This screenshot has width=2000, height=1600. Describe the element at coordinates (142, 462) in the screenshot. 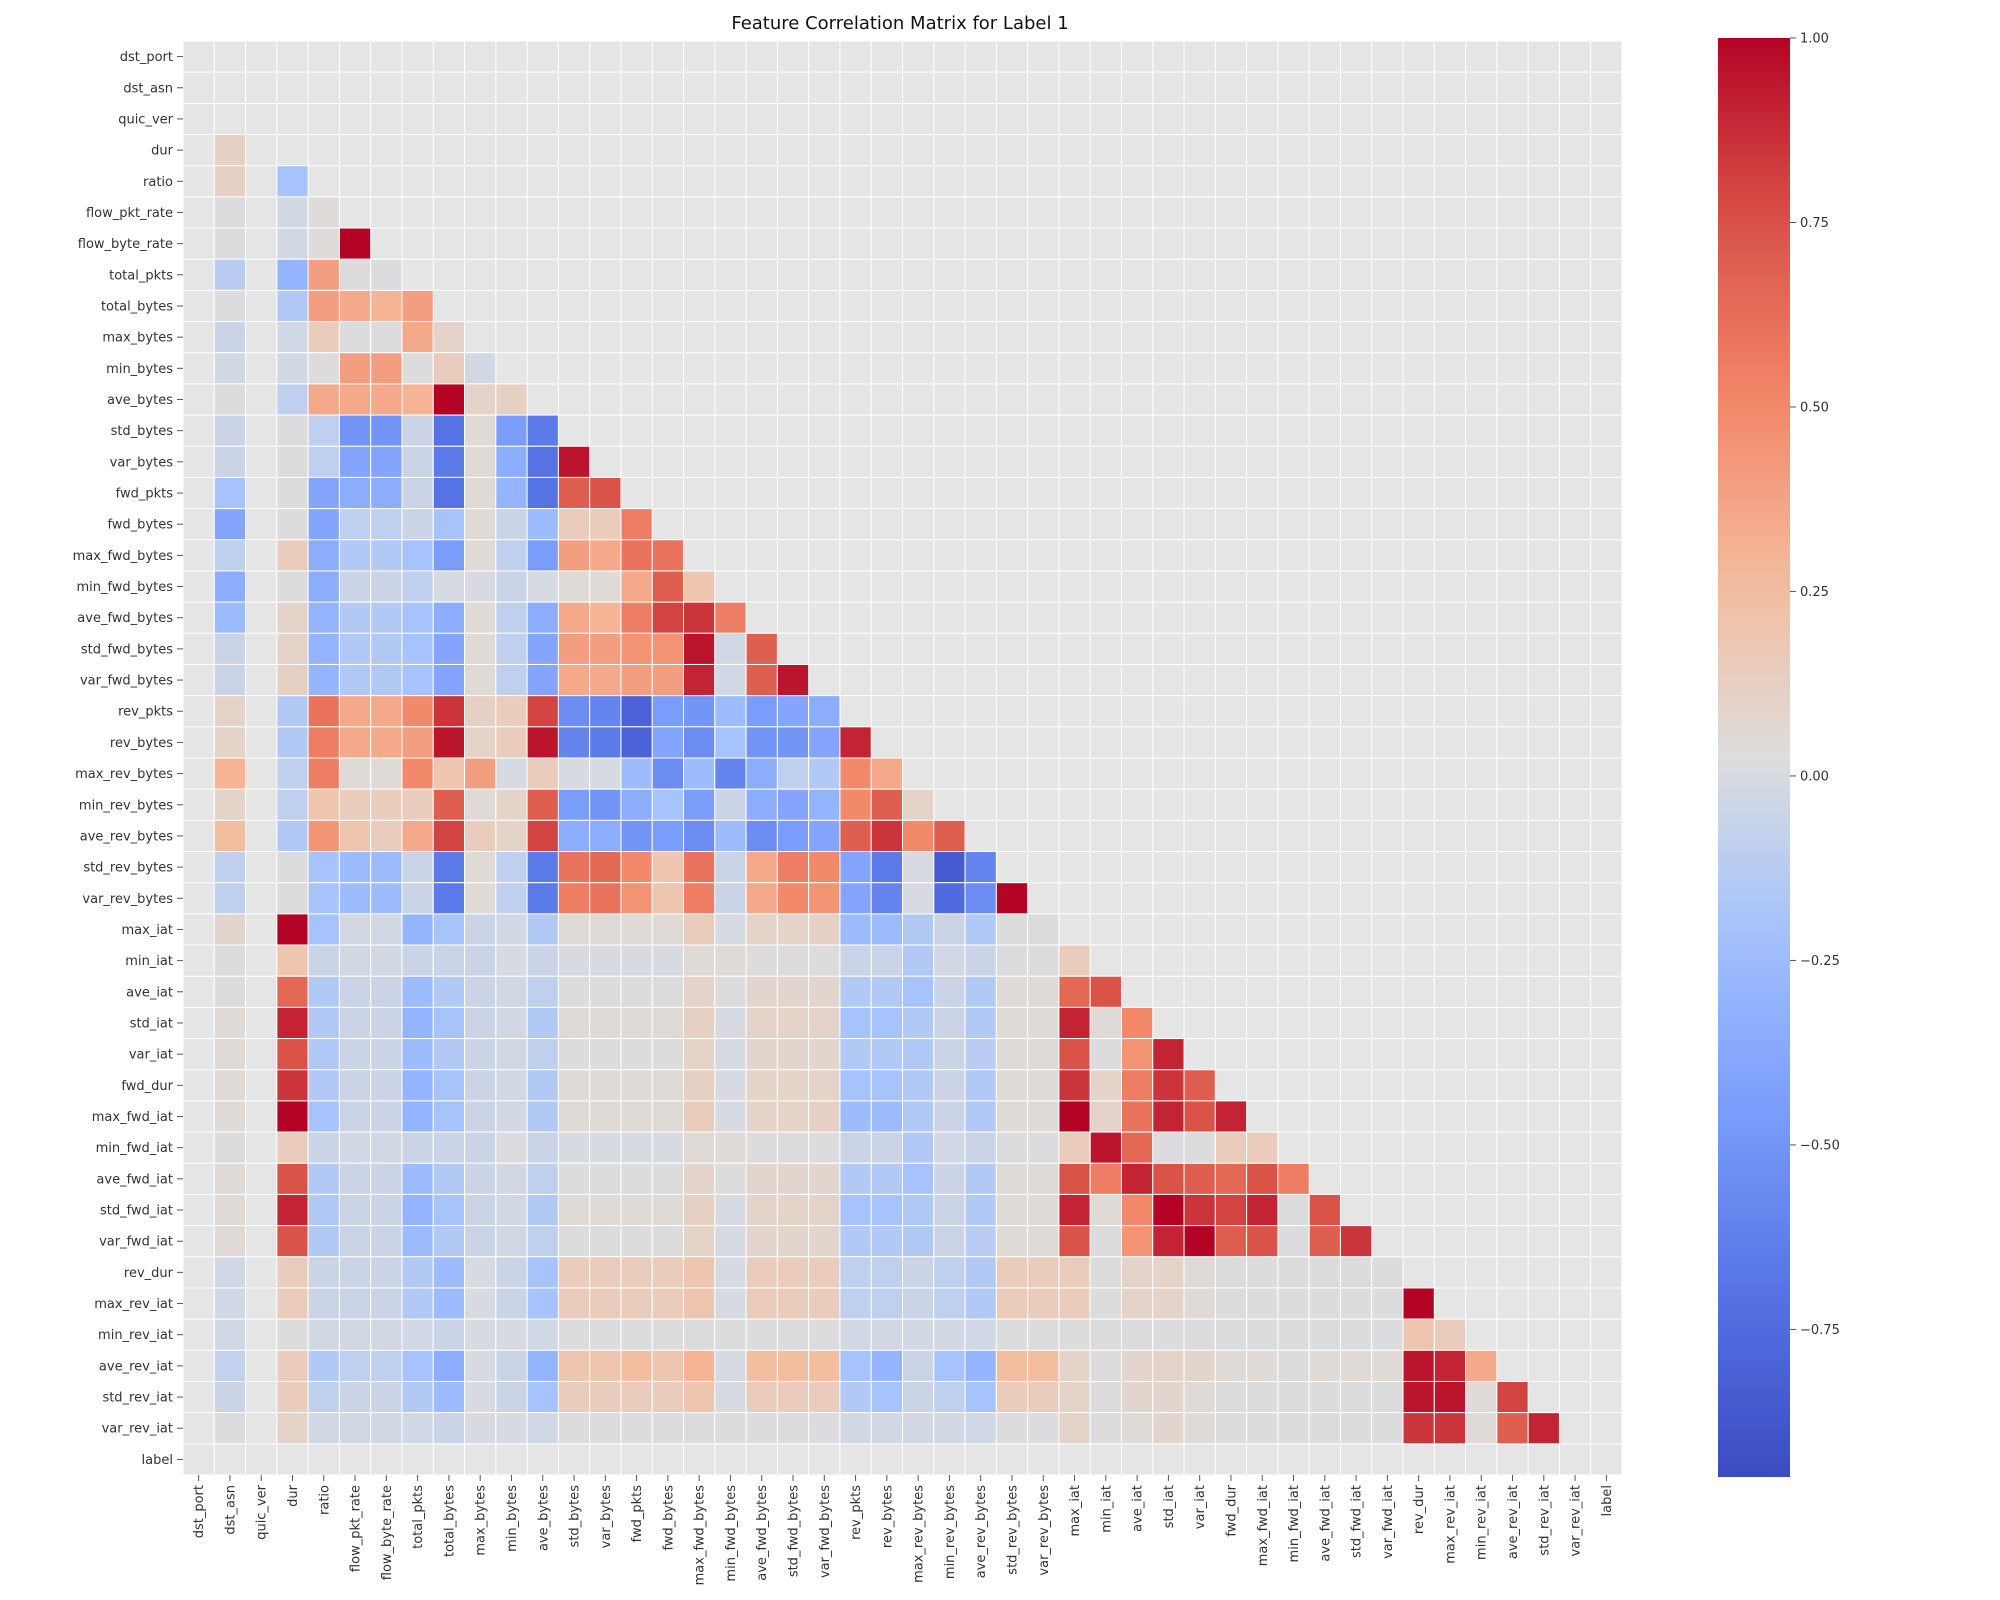

I see `y-tick-label: var_bytes` at that location.